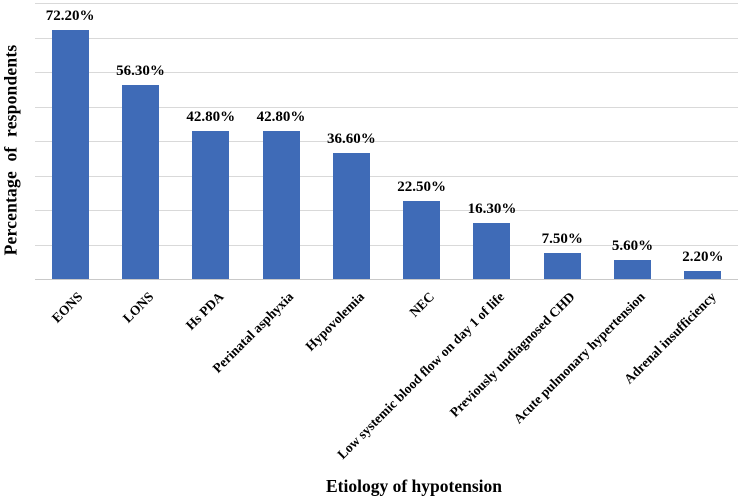 The image size is (740, 502). Describe the element at coordinates (422, 187) in the screenshot. I see `data-label: 22.50%` at that location.